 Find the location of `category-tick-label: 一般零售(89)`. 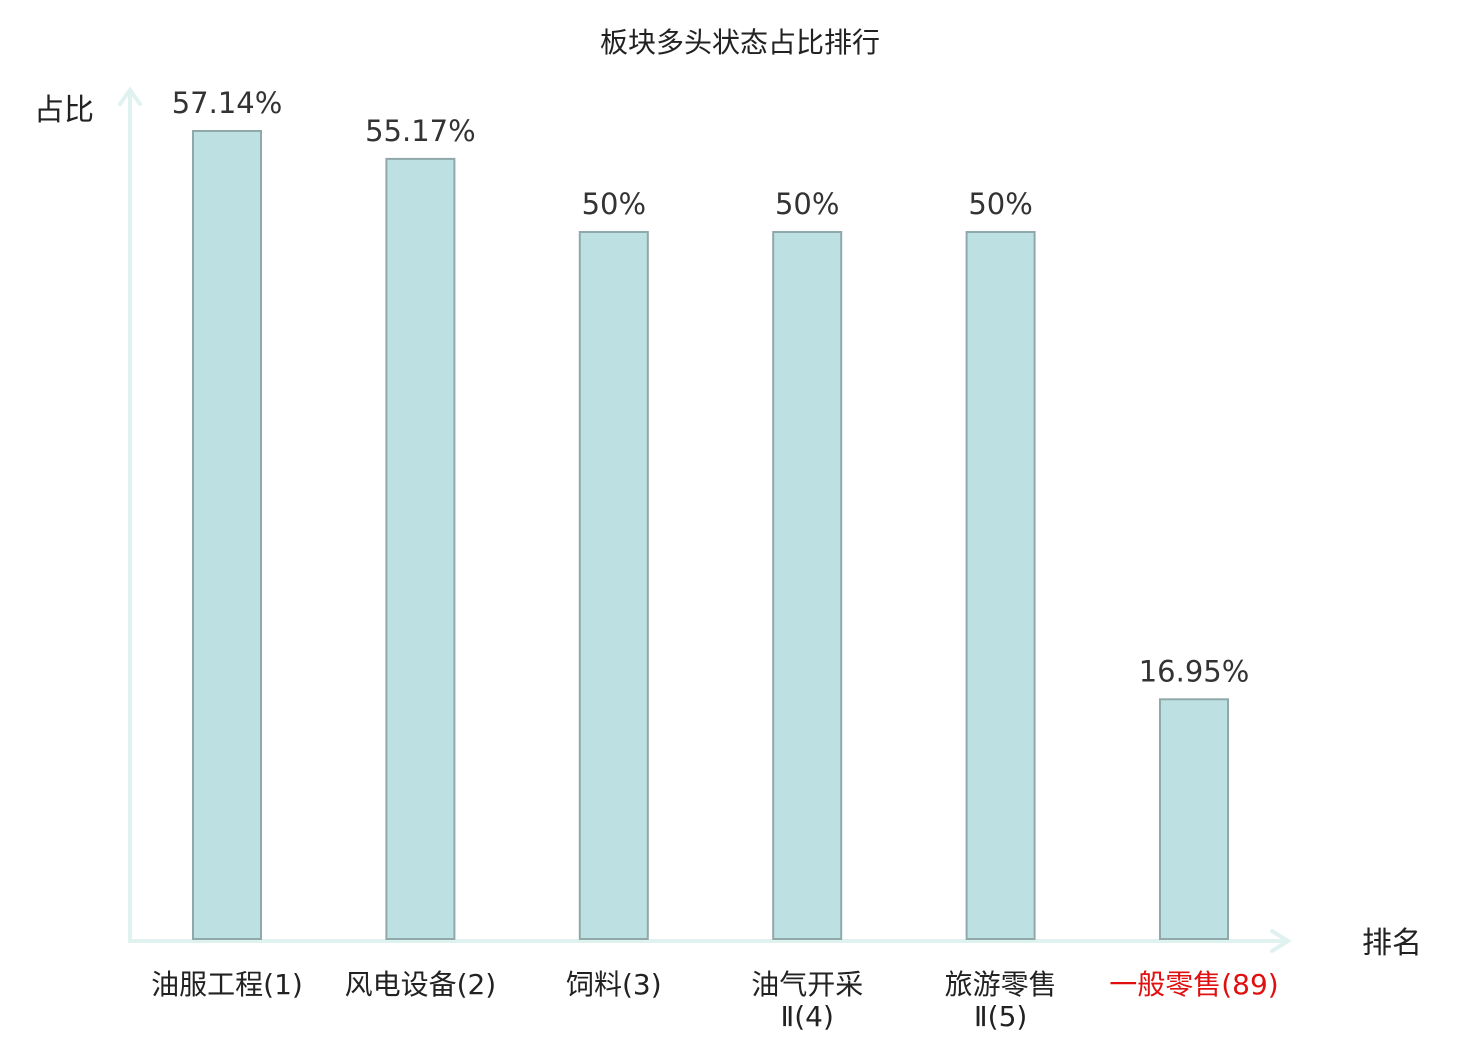

category-tick-label: 一般零售(89) is located at coordinates (1193, 984).